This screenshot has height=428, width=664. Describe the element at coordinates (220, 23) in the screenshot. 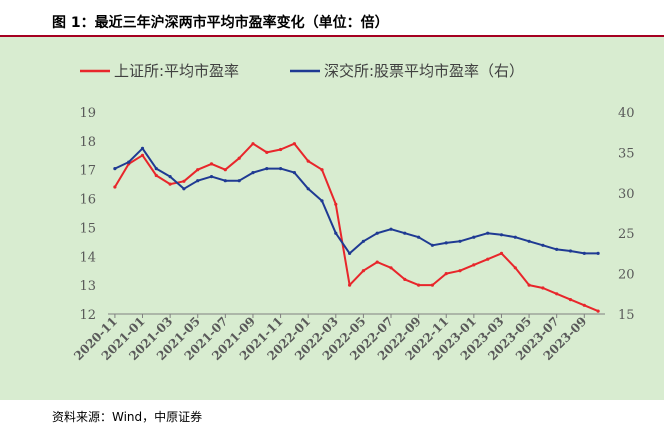

I see `figure-title: 图 1：最近三年沪深两市平均市盈率变化（单位：倍）` at that location.